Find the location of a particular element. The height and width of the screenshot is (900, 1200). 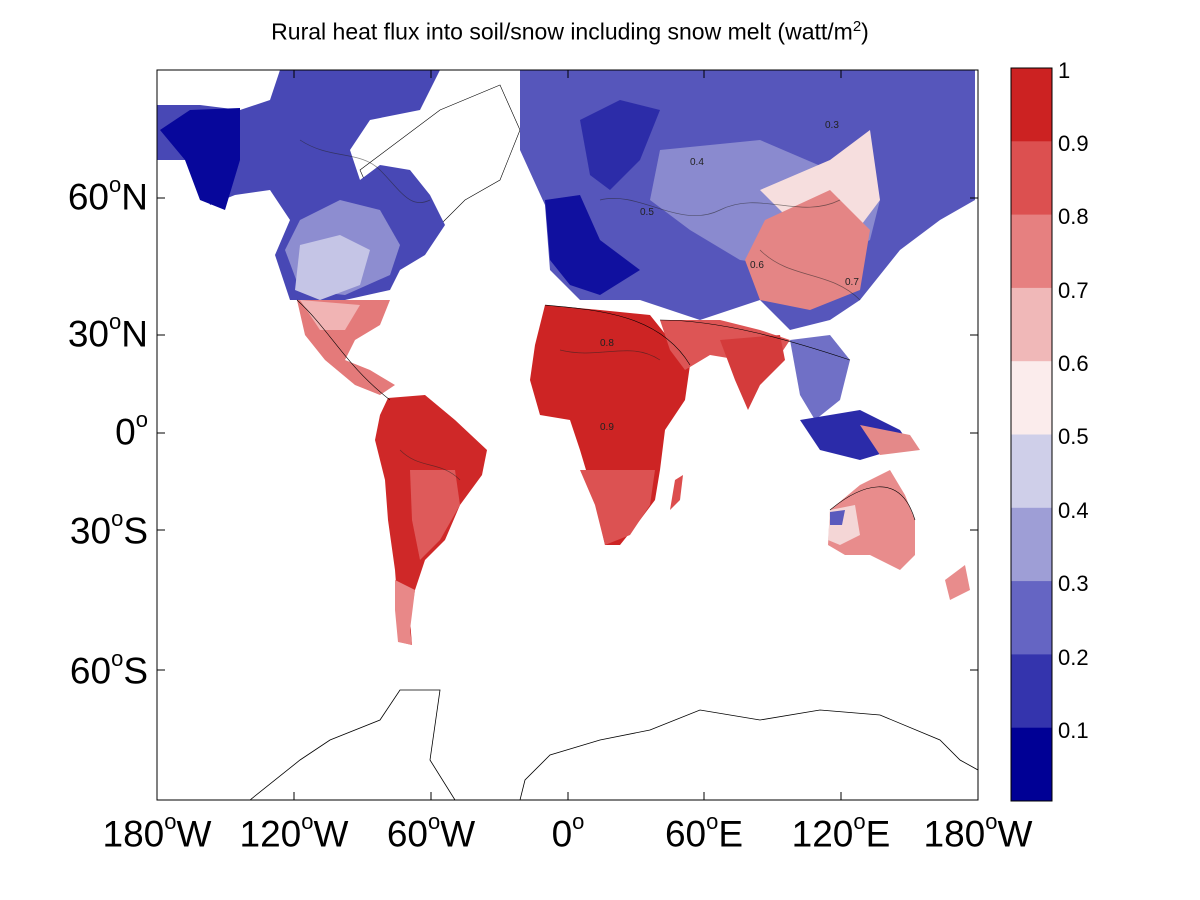

colorbar-label: 0.2 is located at coordinates (1073, 657).